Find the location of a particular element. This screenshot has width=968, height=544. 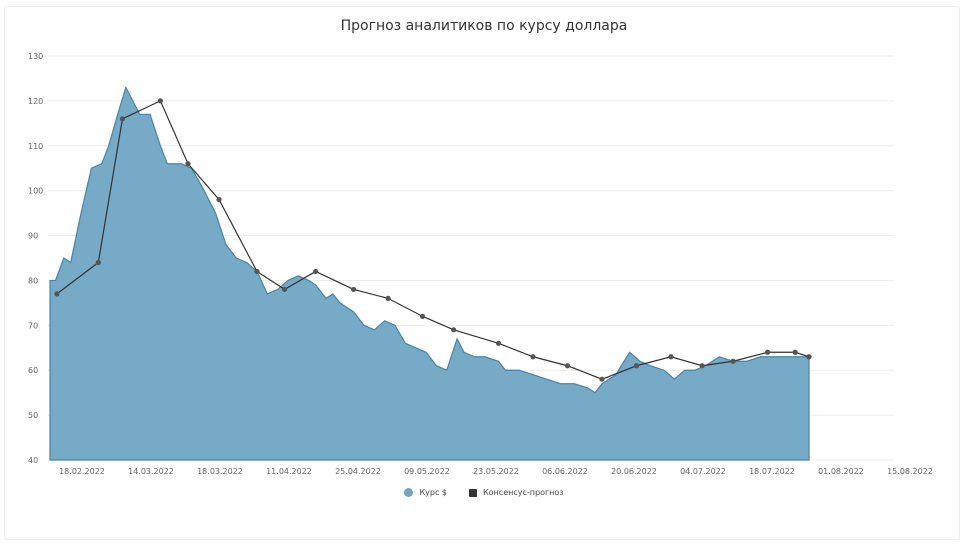

x-tick-label: 23.05.2022 is located at coordinates (496, 471).